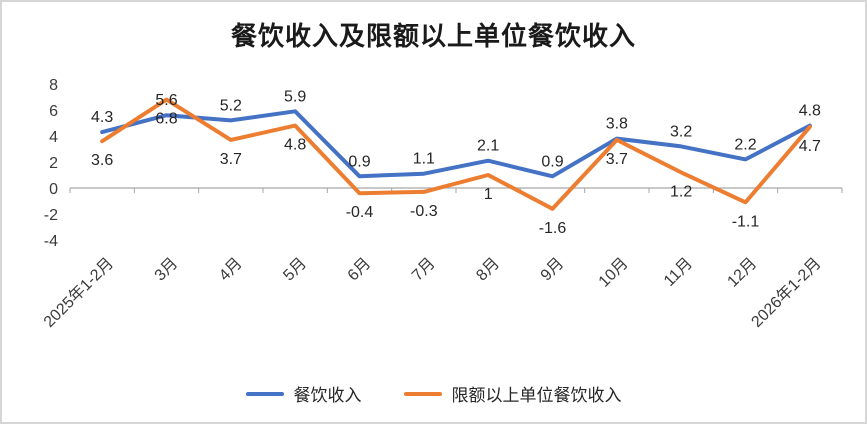  I want to click on y-axis-tick-label: 4, so click(53, 137).